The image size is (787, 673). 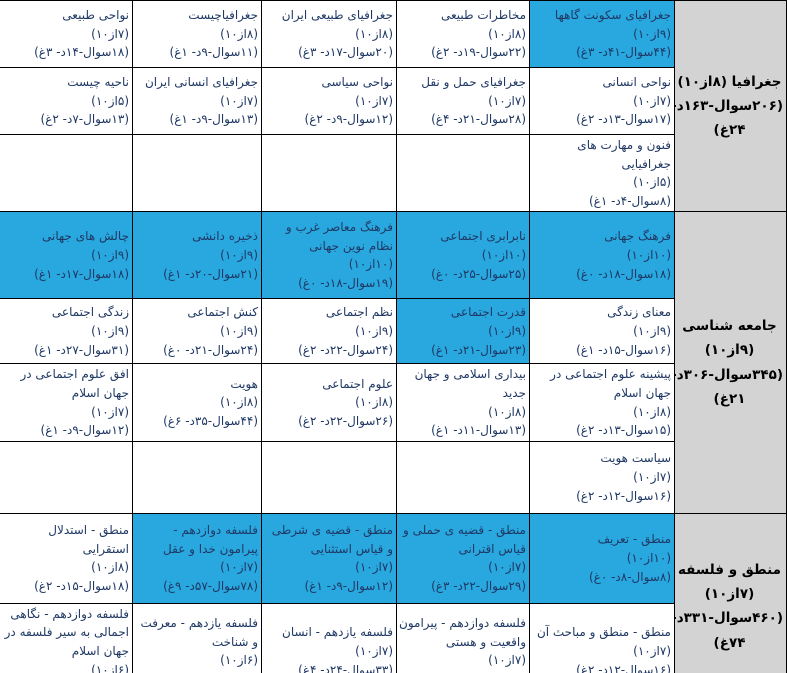 What do you see at coordinates (623, 349) in the screenshot?
I see `topic-stats: (۱۶سوال-۱۵د- ۱غ)` at bounding box center [623, 349].